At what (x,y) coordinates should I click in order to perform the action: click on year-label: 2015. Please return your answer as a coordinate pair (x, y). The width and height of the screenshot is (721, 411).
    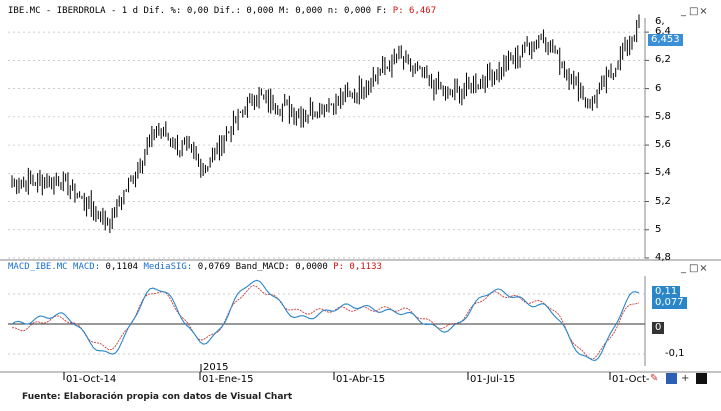
    Looking at the image, I should click on (216, 367).